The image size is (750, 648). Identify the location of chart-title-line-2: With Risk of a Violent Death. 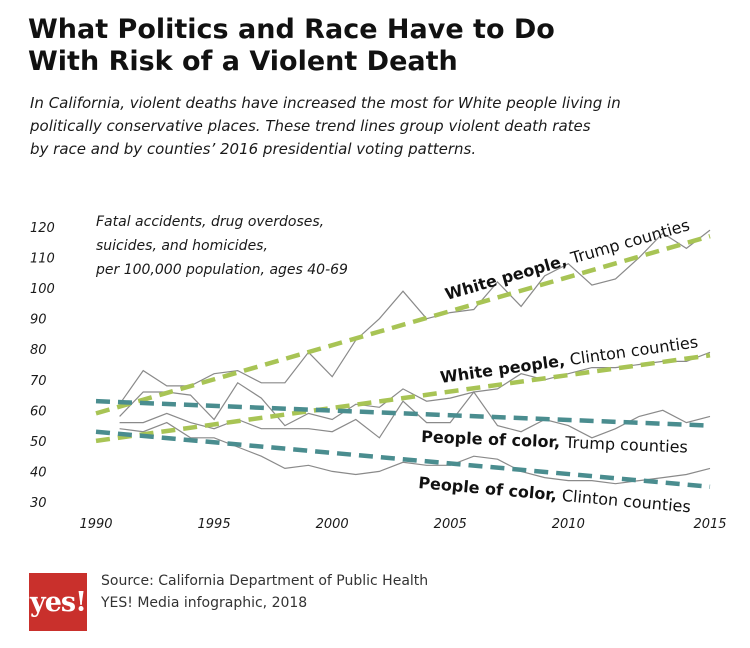
(243, 61).